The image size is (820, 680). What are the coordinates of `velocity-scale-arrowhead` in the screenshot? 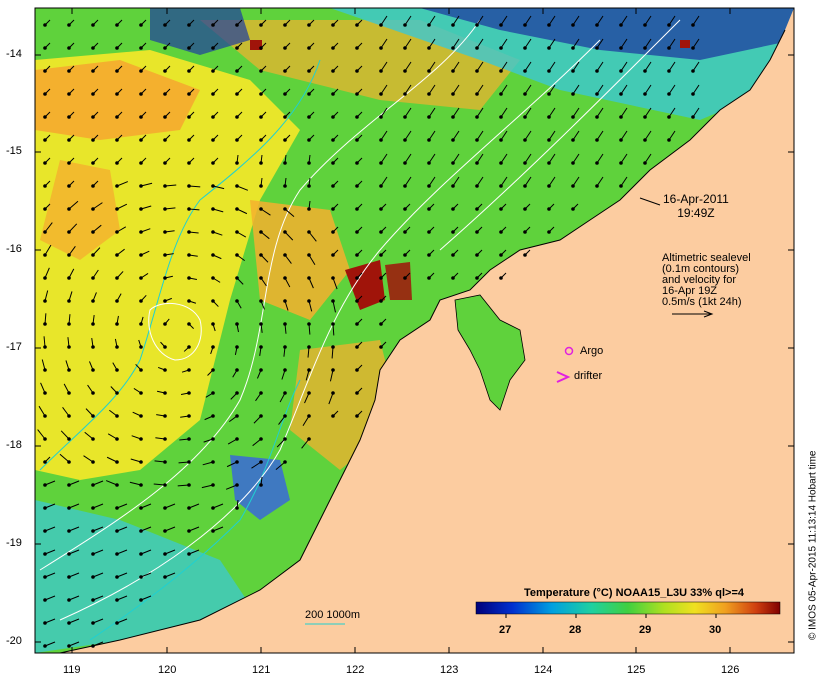 It's located at (708, 314).